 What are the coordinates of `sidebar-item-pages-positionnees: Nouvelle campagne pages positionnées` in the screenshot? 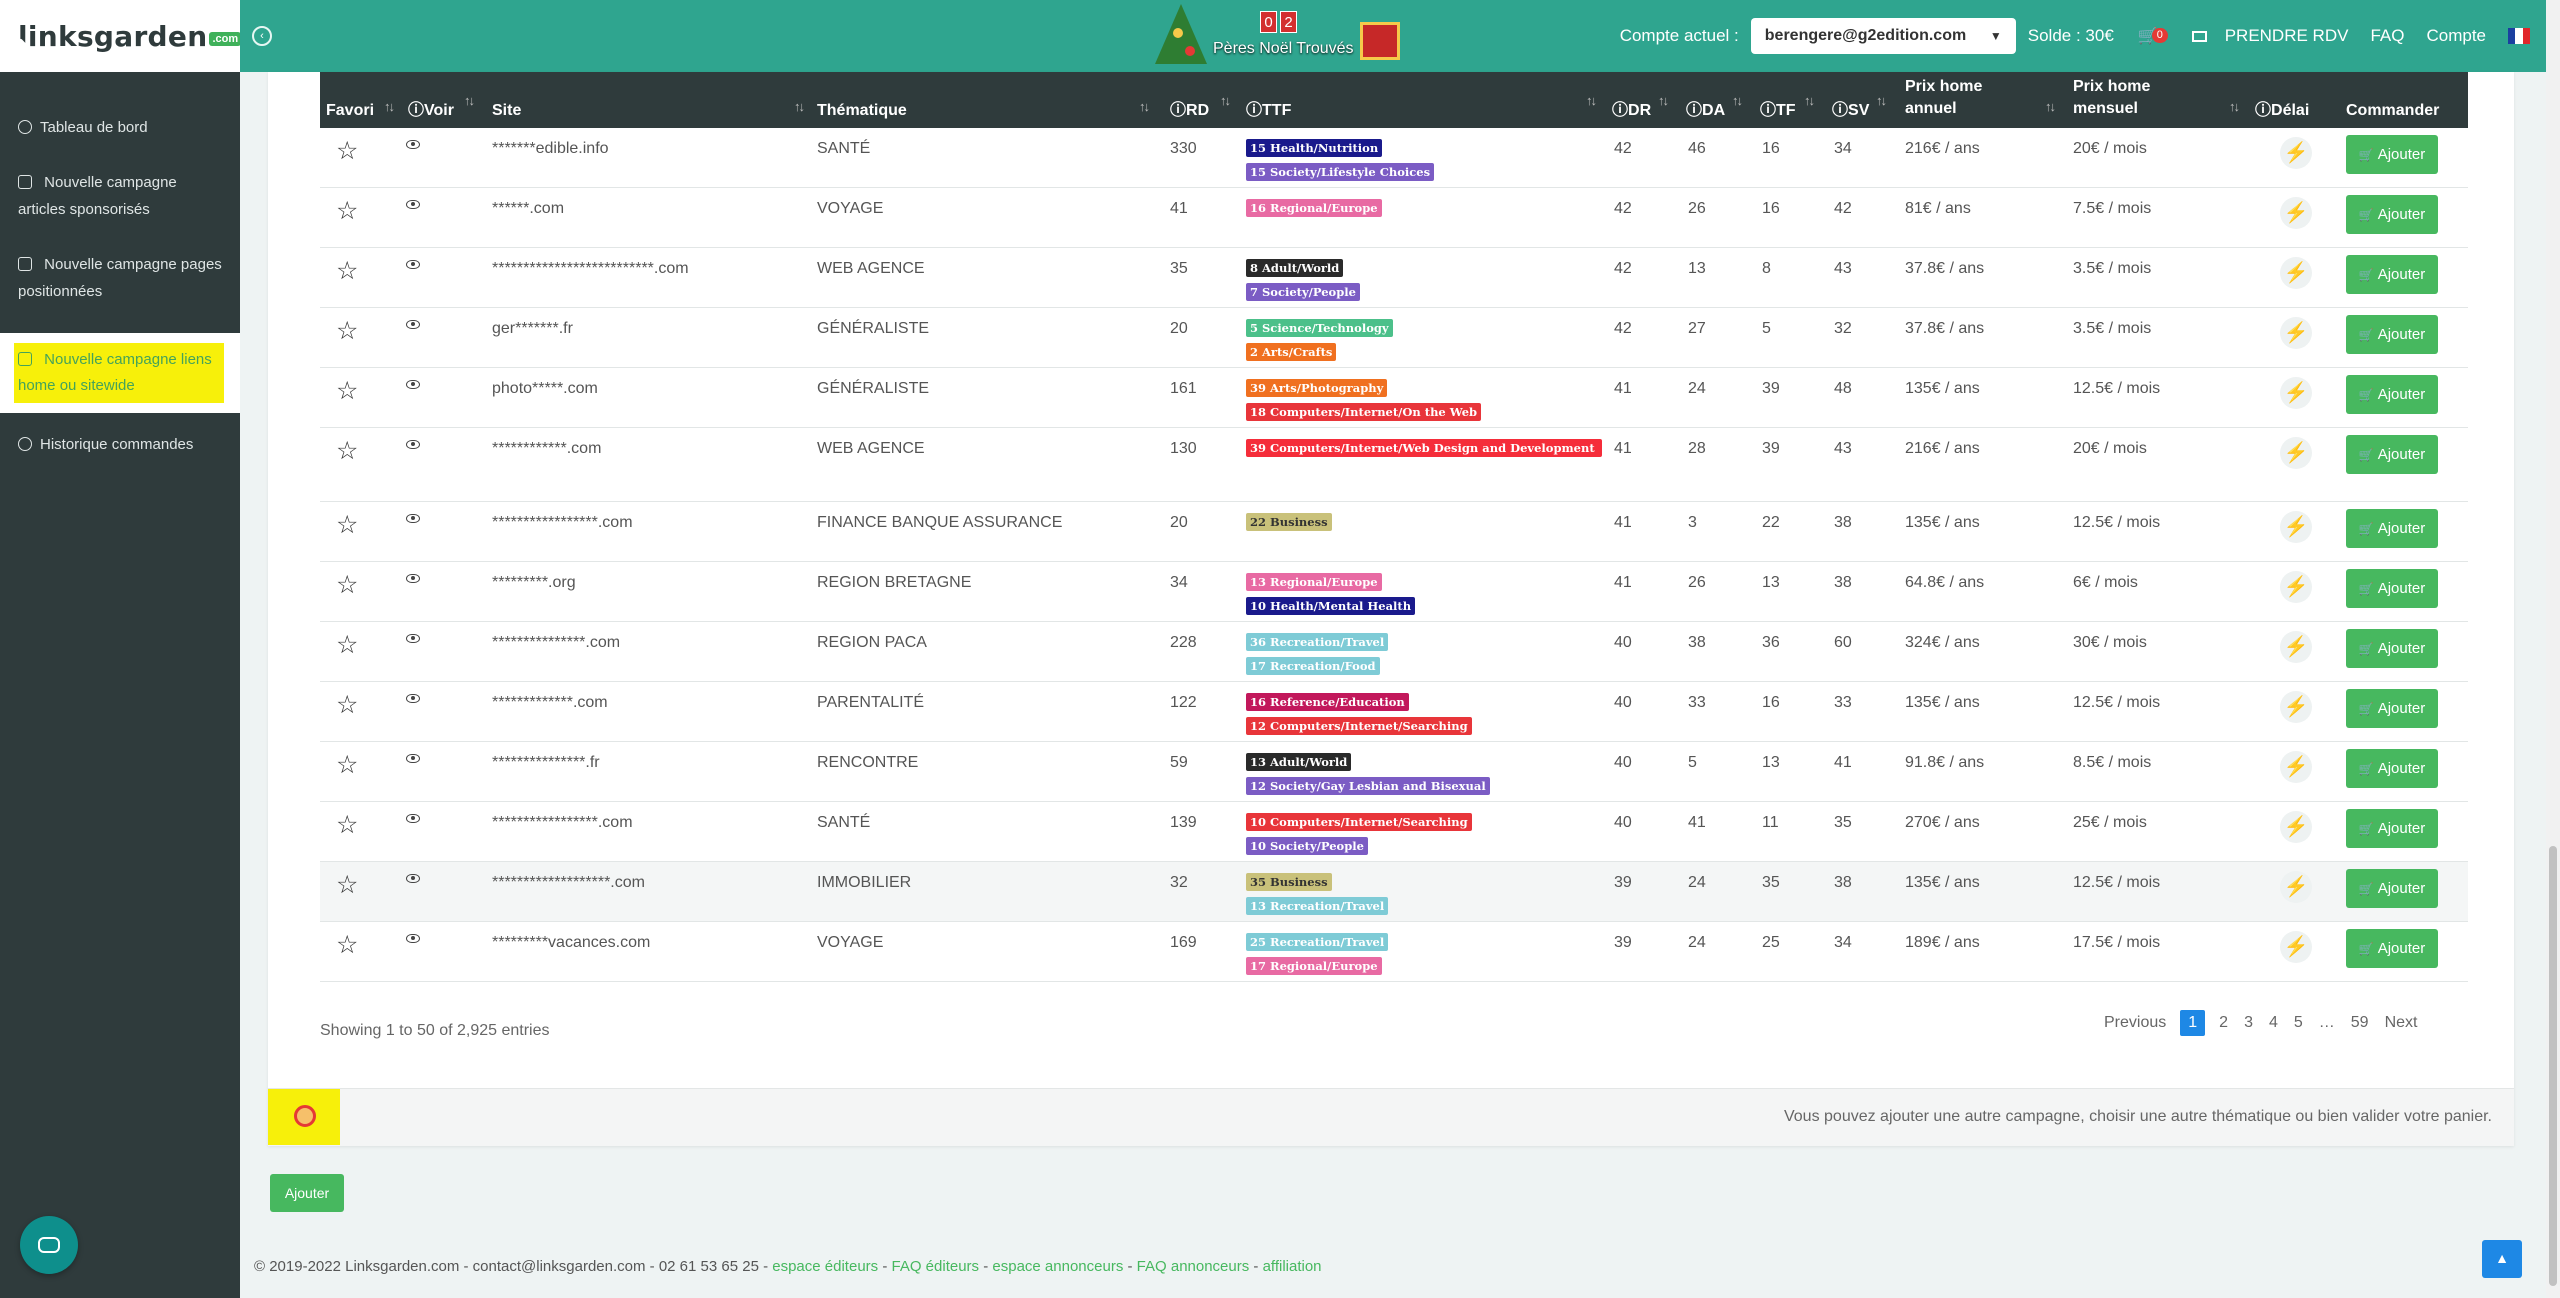 It's located at (120, 278).